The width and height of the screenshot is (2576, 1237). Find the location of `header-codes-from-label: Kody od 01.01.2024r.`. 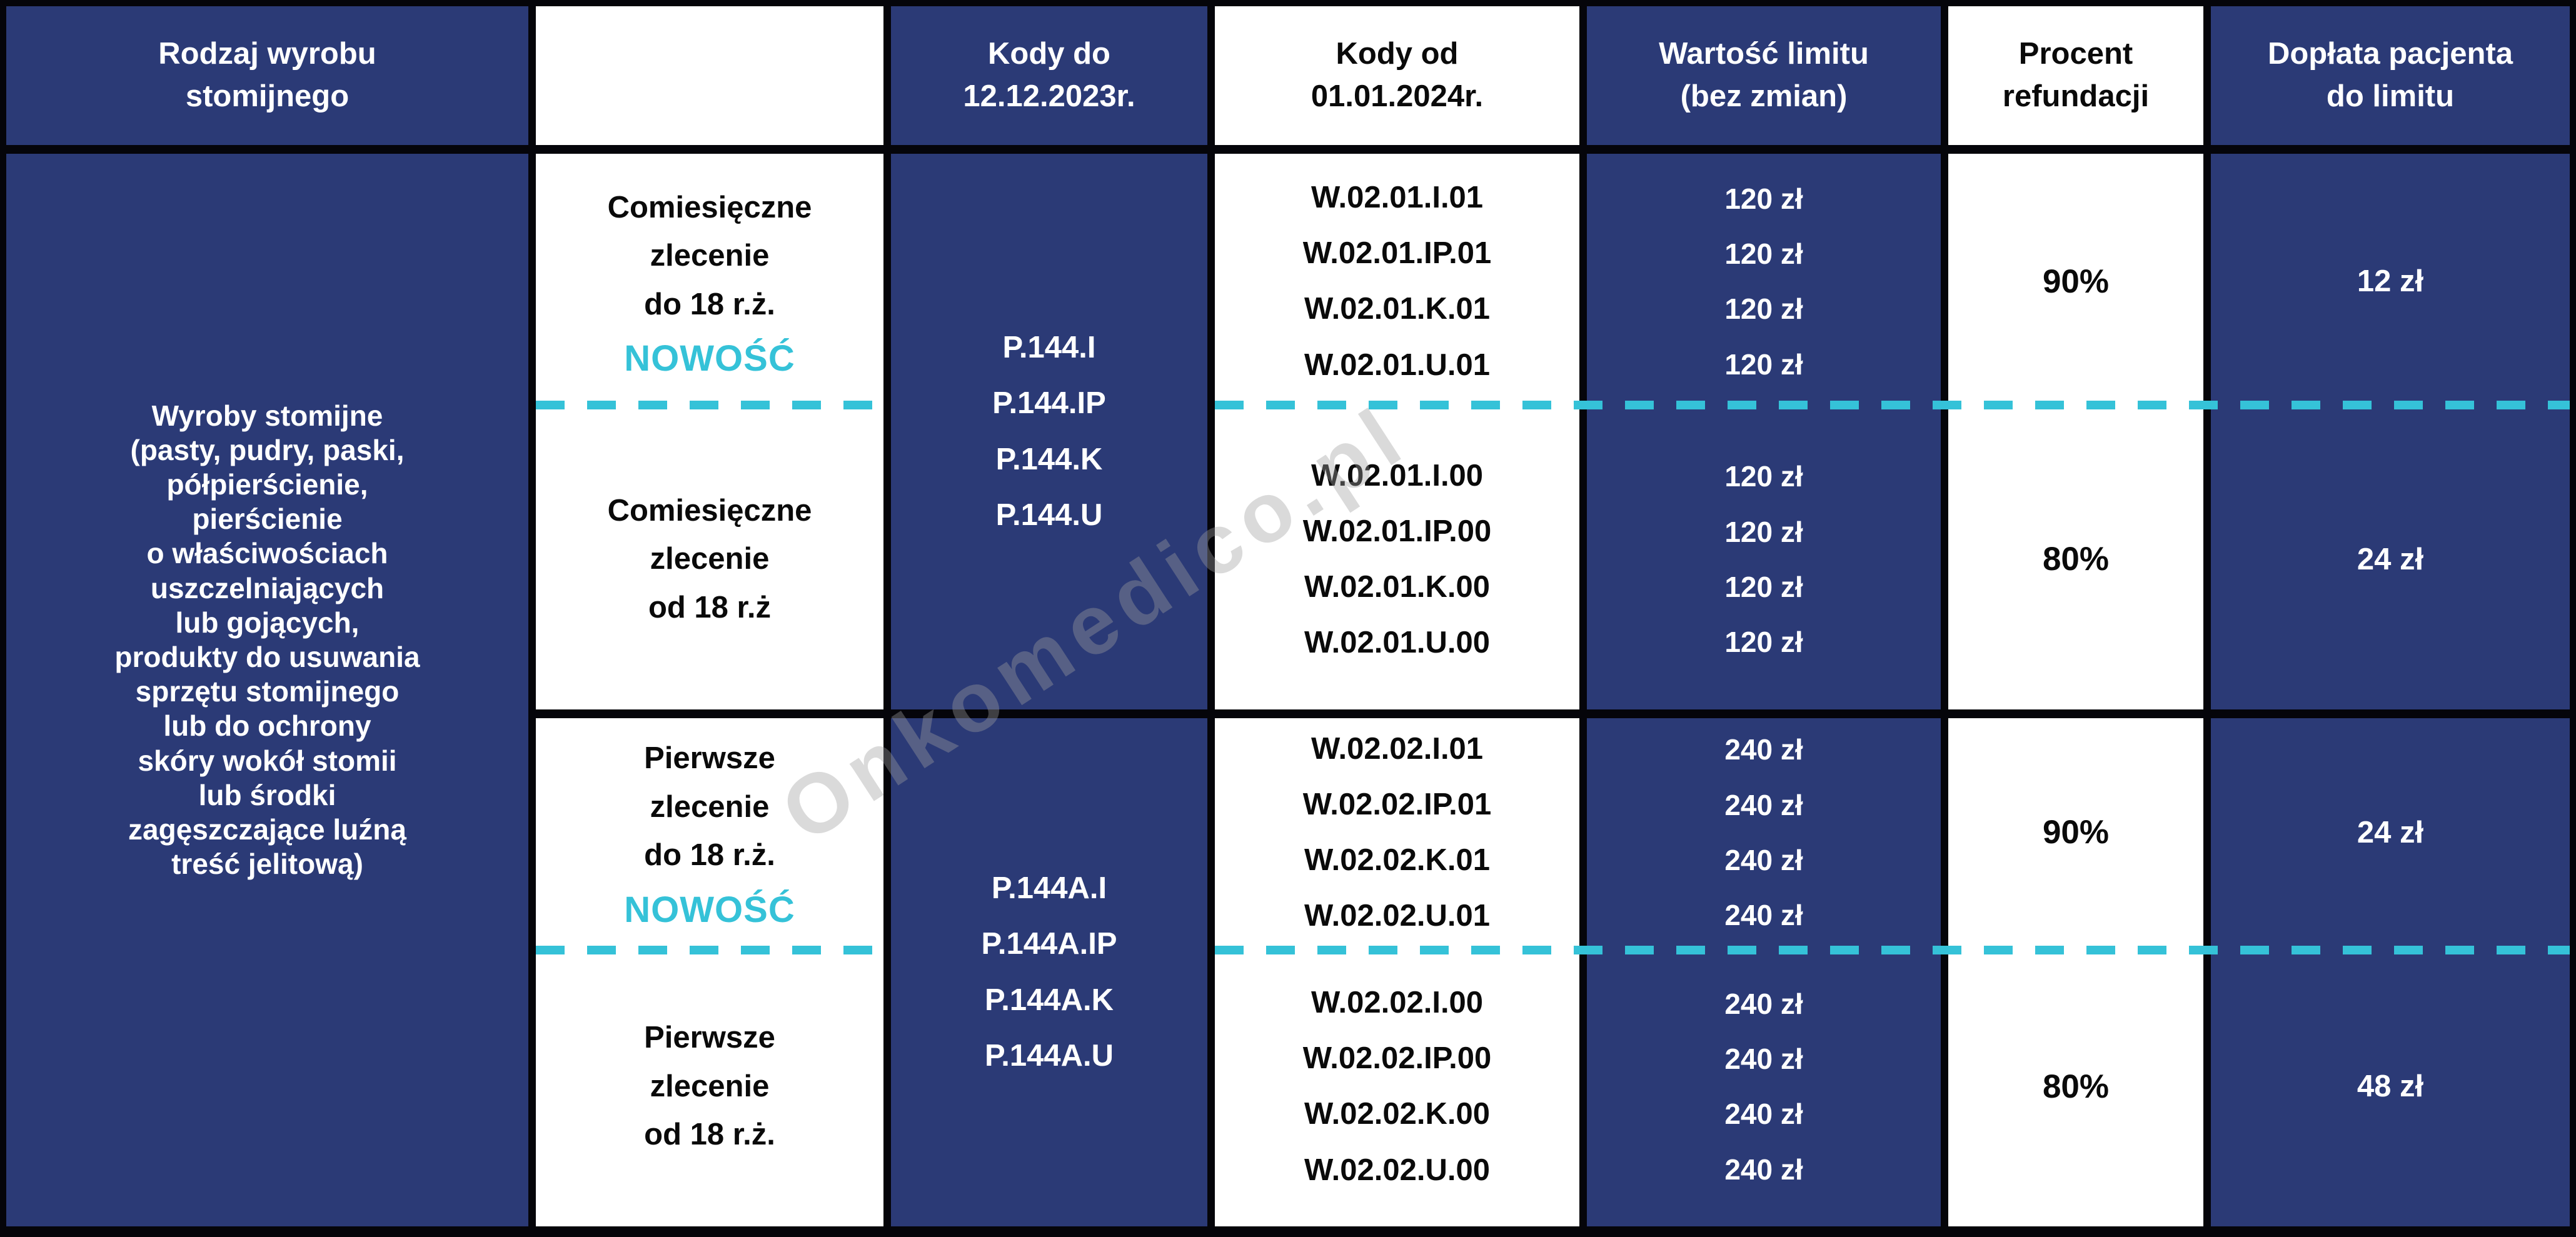

header-codes-from-label: Kody od 01.01.2024r. is located at coordinates (1397, 75).